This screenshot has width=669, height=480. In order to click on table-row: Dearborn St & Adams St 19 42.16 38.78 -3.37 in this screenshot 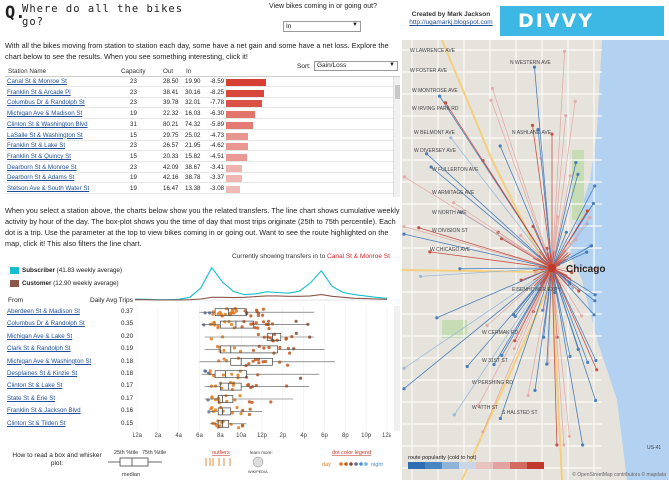, I will do `click(199, 178)`.